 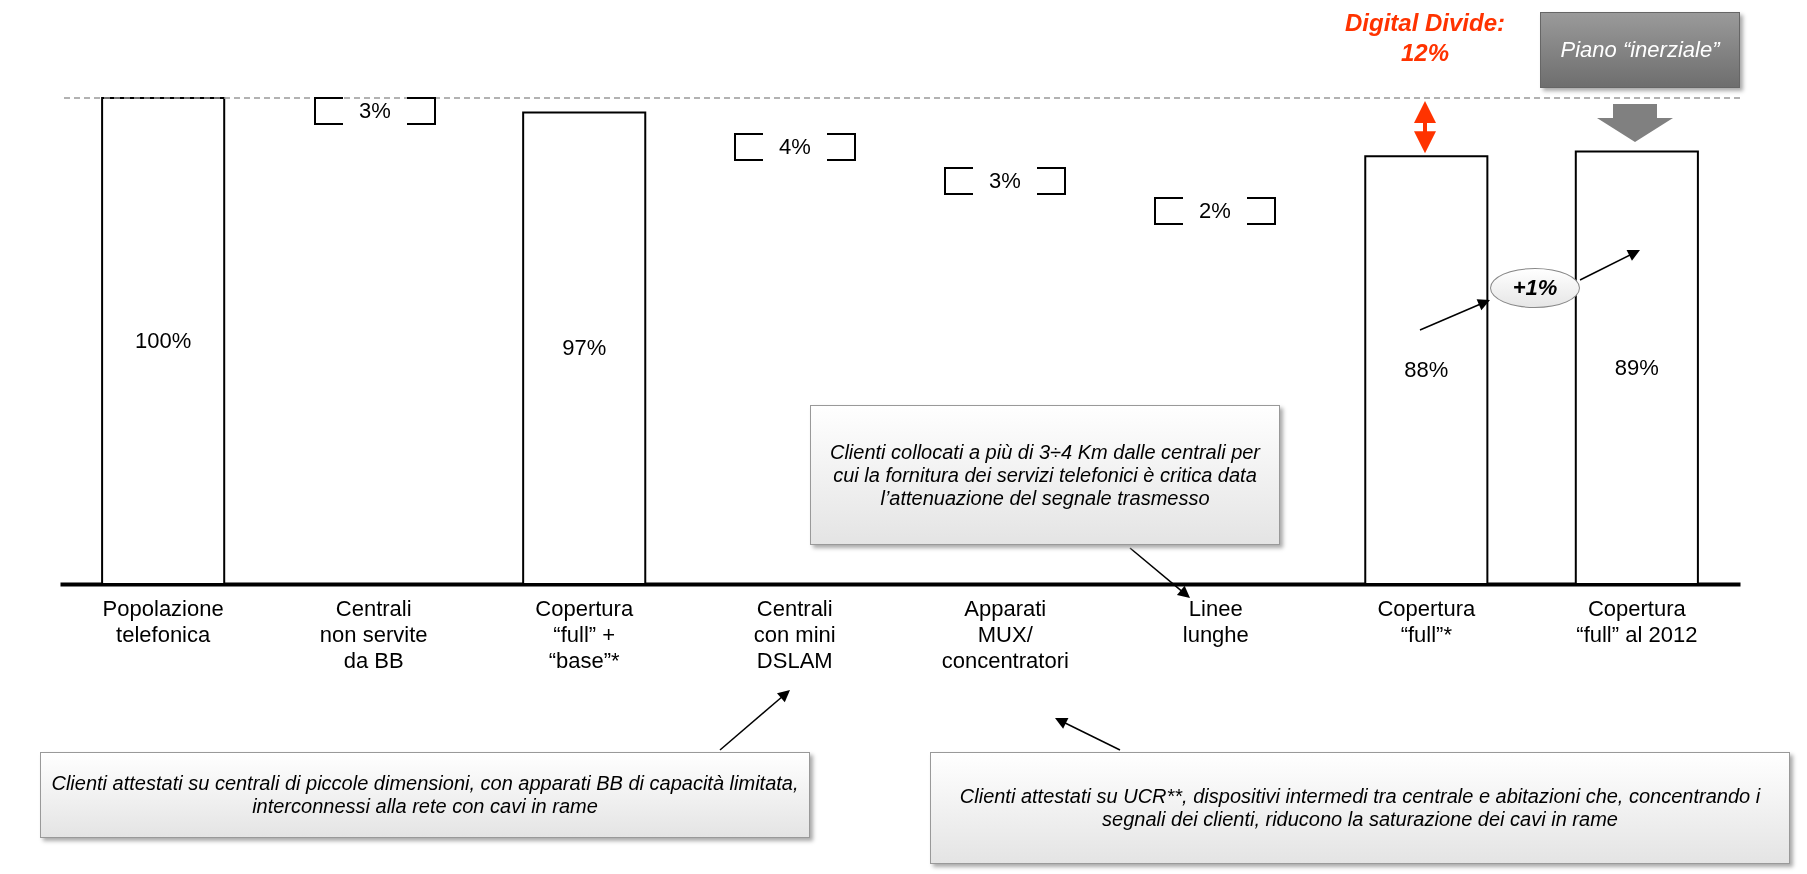 I want to click on x-tick-label: Apparati MUX/ concentratori, so click(x=1005, y=634).